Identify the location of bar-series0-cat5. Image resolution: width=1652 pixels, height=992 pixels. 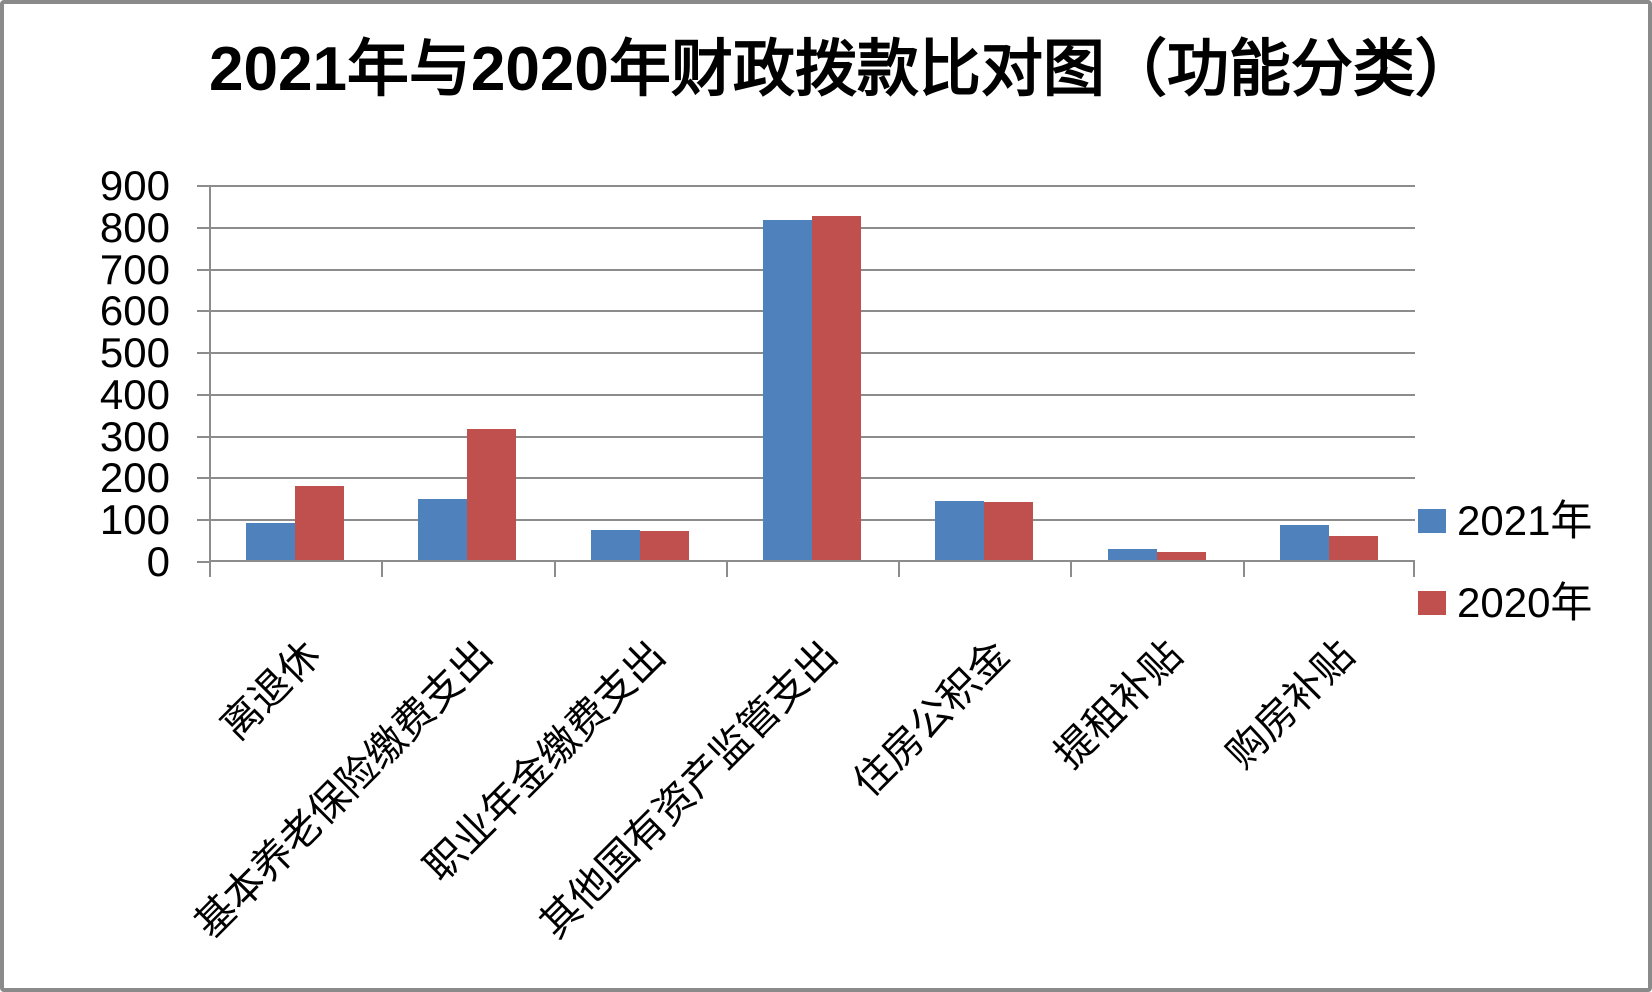
(1132, 554).